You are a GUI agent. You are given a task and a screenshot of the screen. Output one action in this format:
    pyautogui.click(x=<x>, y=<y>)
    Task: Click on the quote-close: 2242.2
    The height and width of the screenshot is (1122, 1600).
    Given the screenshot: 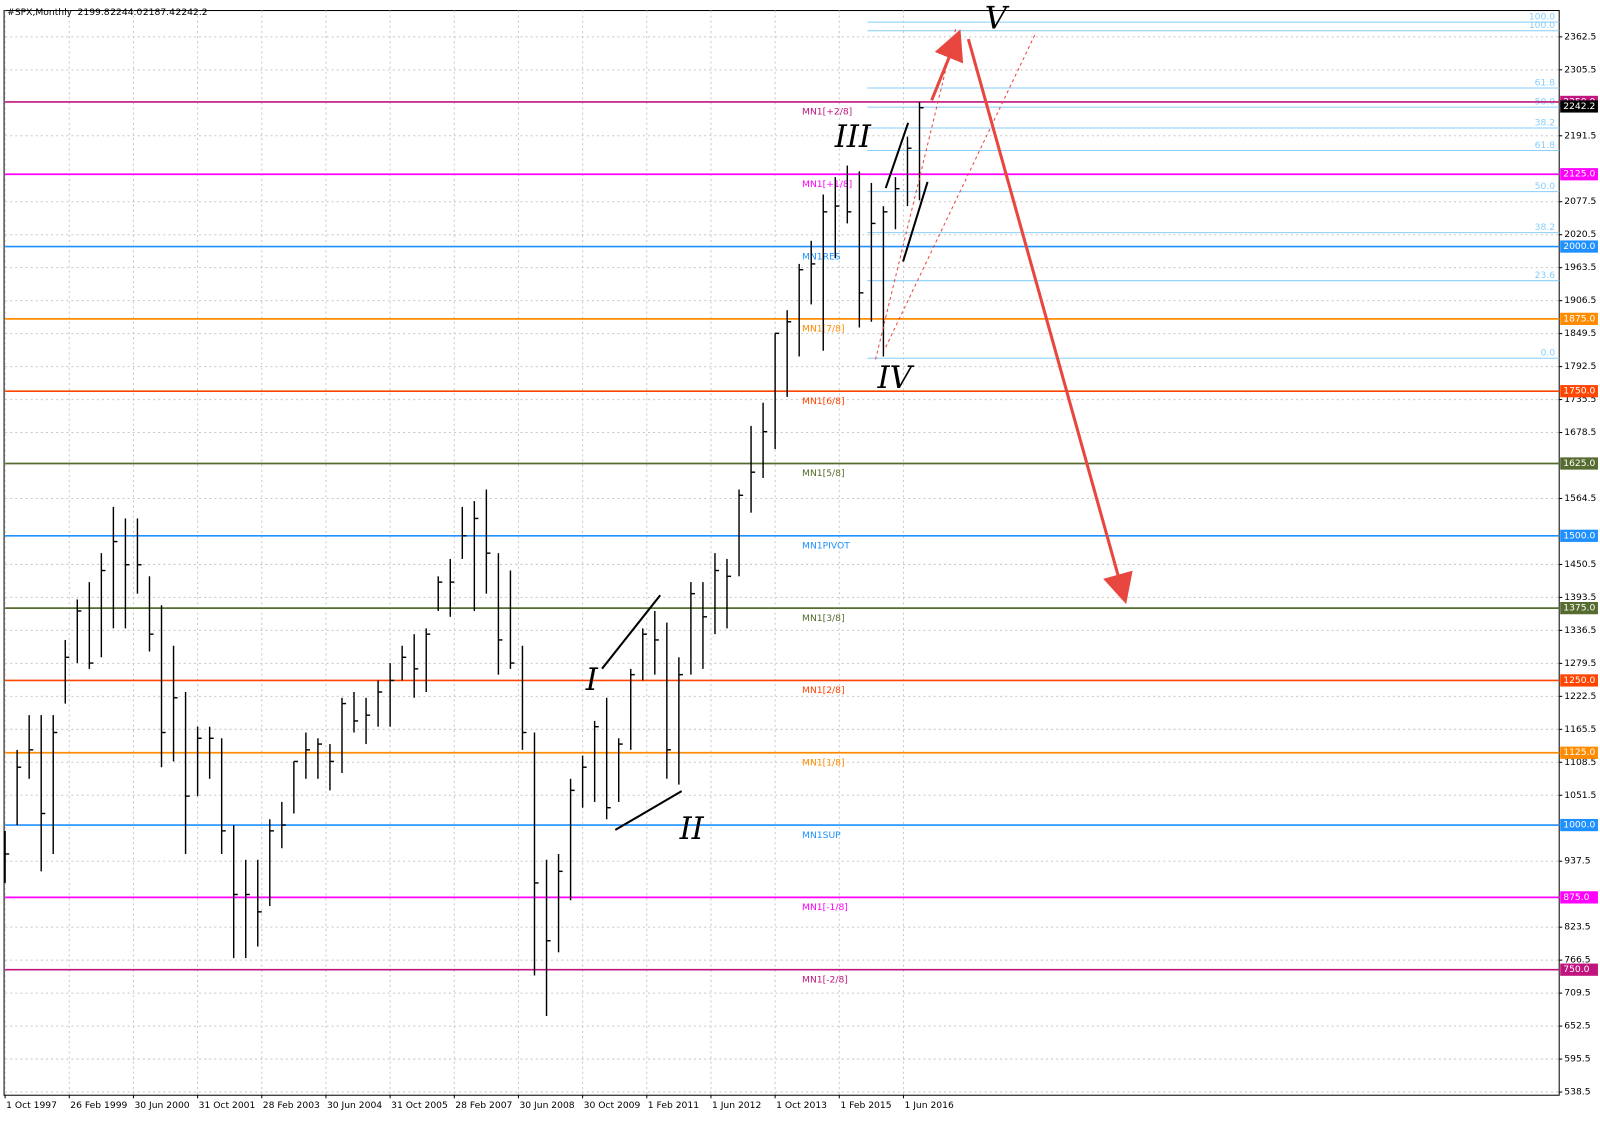 What is the action you would take?
    pyautogui.click(x=192, y=12)
    